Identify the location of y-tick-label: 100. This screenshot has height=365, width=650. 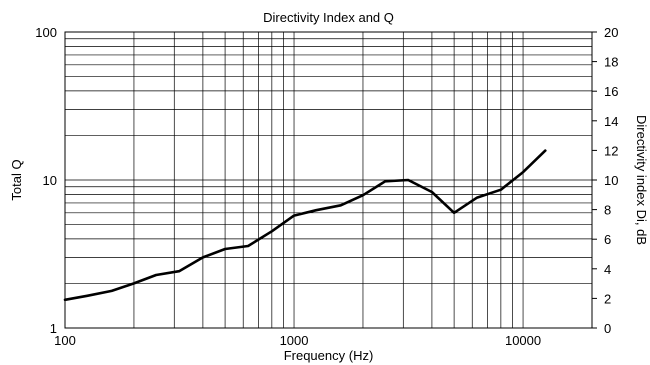
(46, 32).